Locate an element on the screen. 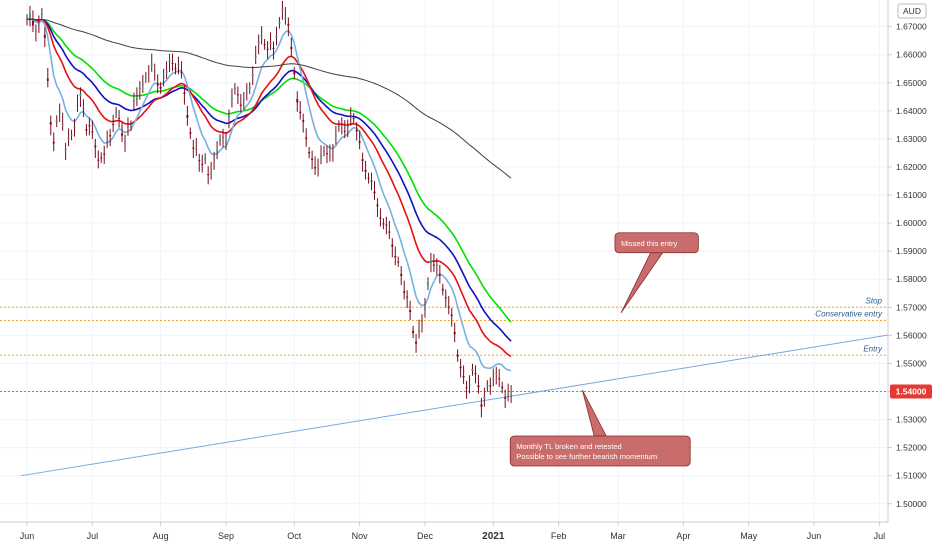 The image size is (932, 550). time-tick-label: Jul is located at coordinates (880, 536).